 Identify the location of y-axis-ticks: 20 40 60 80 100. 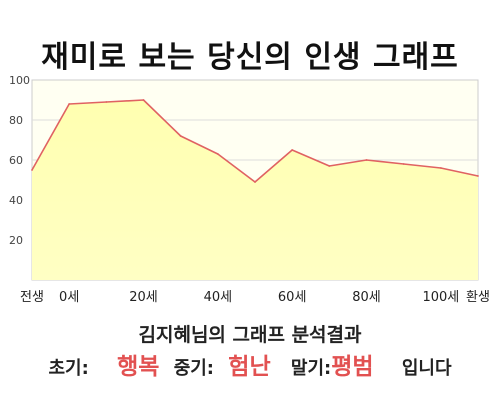
(19, 160).